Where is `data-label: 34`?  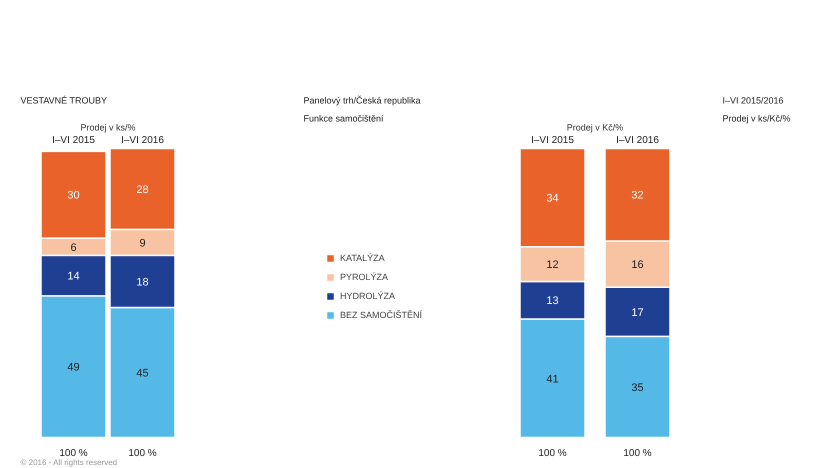
data-label: 34 is located at coordinates (552, 198).